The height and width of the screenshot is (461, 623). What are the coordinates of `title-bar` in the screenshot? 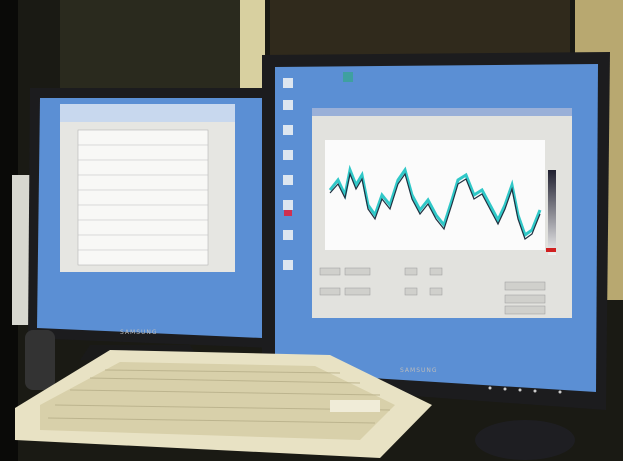 It's located at (442, 112).